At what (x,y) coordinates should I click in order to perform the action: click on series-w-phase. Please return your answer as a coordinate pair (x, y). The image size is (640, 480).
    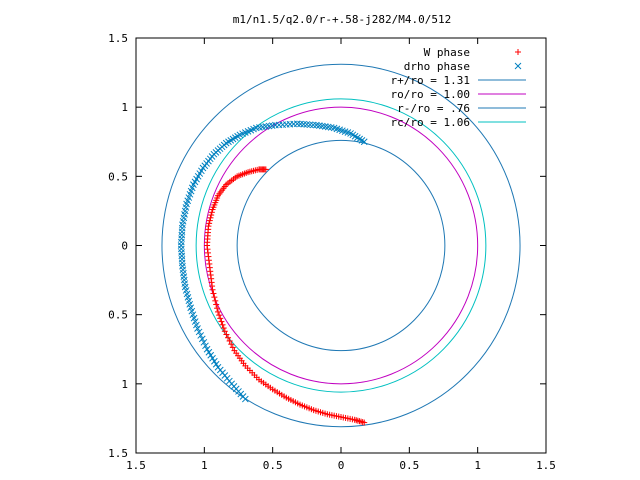
    Looking at the image, I should click on (286, 296).